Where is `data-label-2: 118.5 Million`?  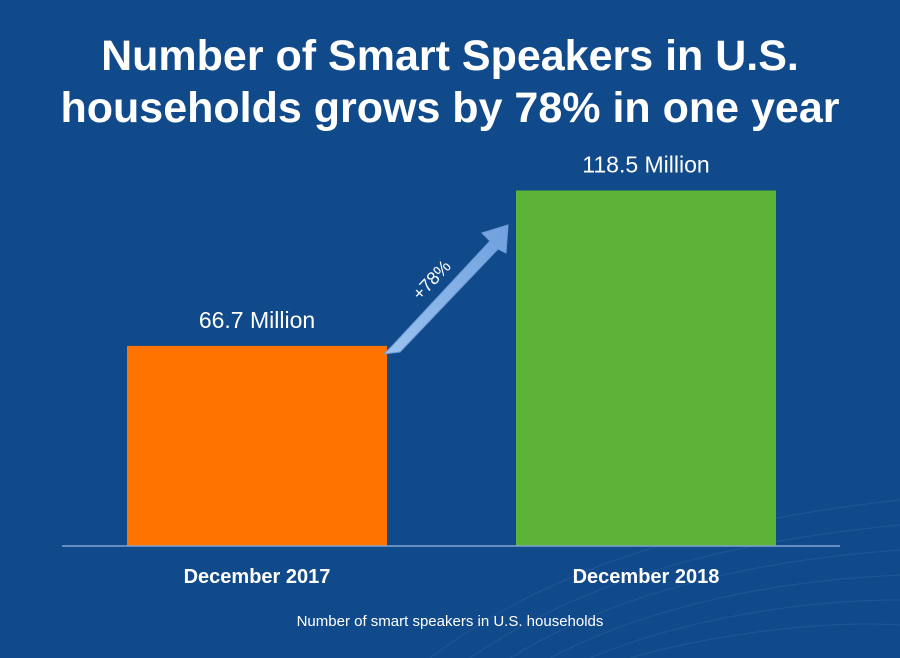 data-label-2: 118.5 Million is located at coordinates (645, 165).